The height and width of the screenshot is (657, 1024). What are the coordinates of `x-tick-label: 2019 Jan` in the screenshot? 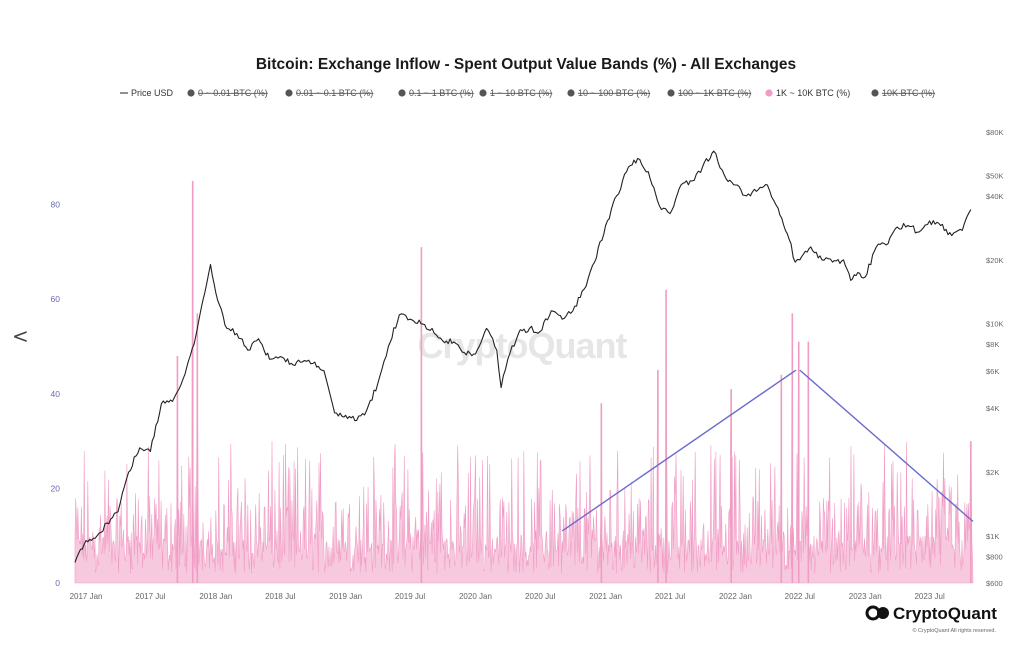 It's located at (345, 596).